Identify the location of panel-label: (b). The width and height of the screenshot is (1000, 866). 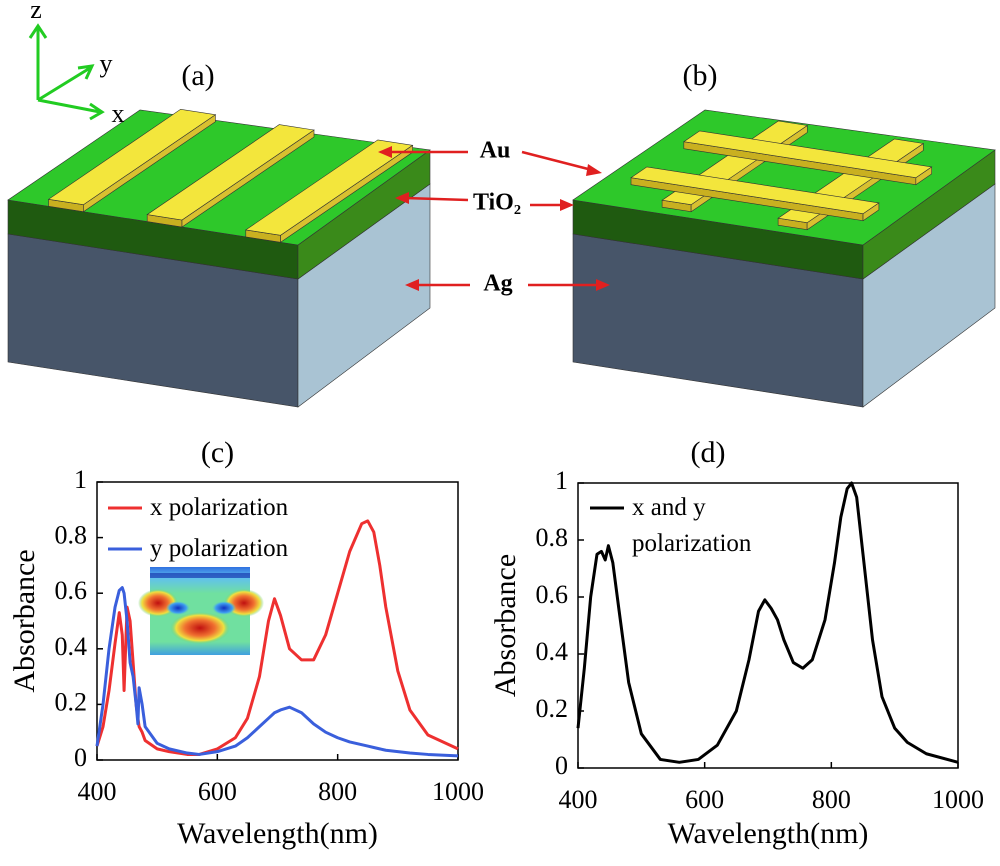
(700, 75).